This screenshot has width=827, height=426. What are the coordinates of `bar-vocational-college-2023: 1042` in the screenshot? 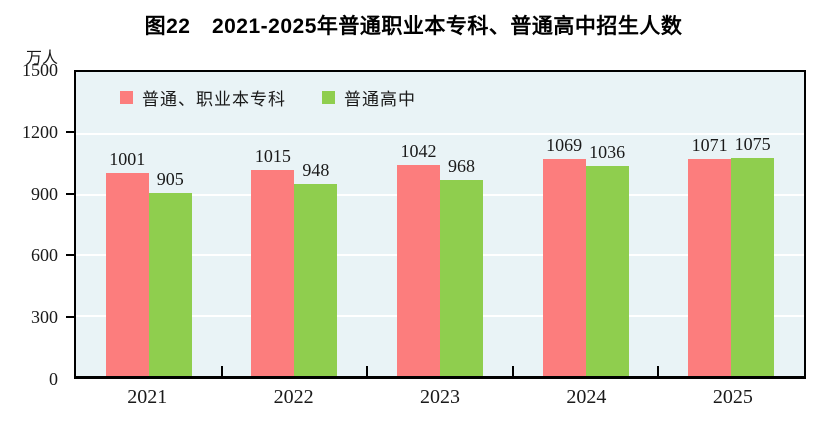 It's located at (418, 258).